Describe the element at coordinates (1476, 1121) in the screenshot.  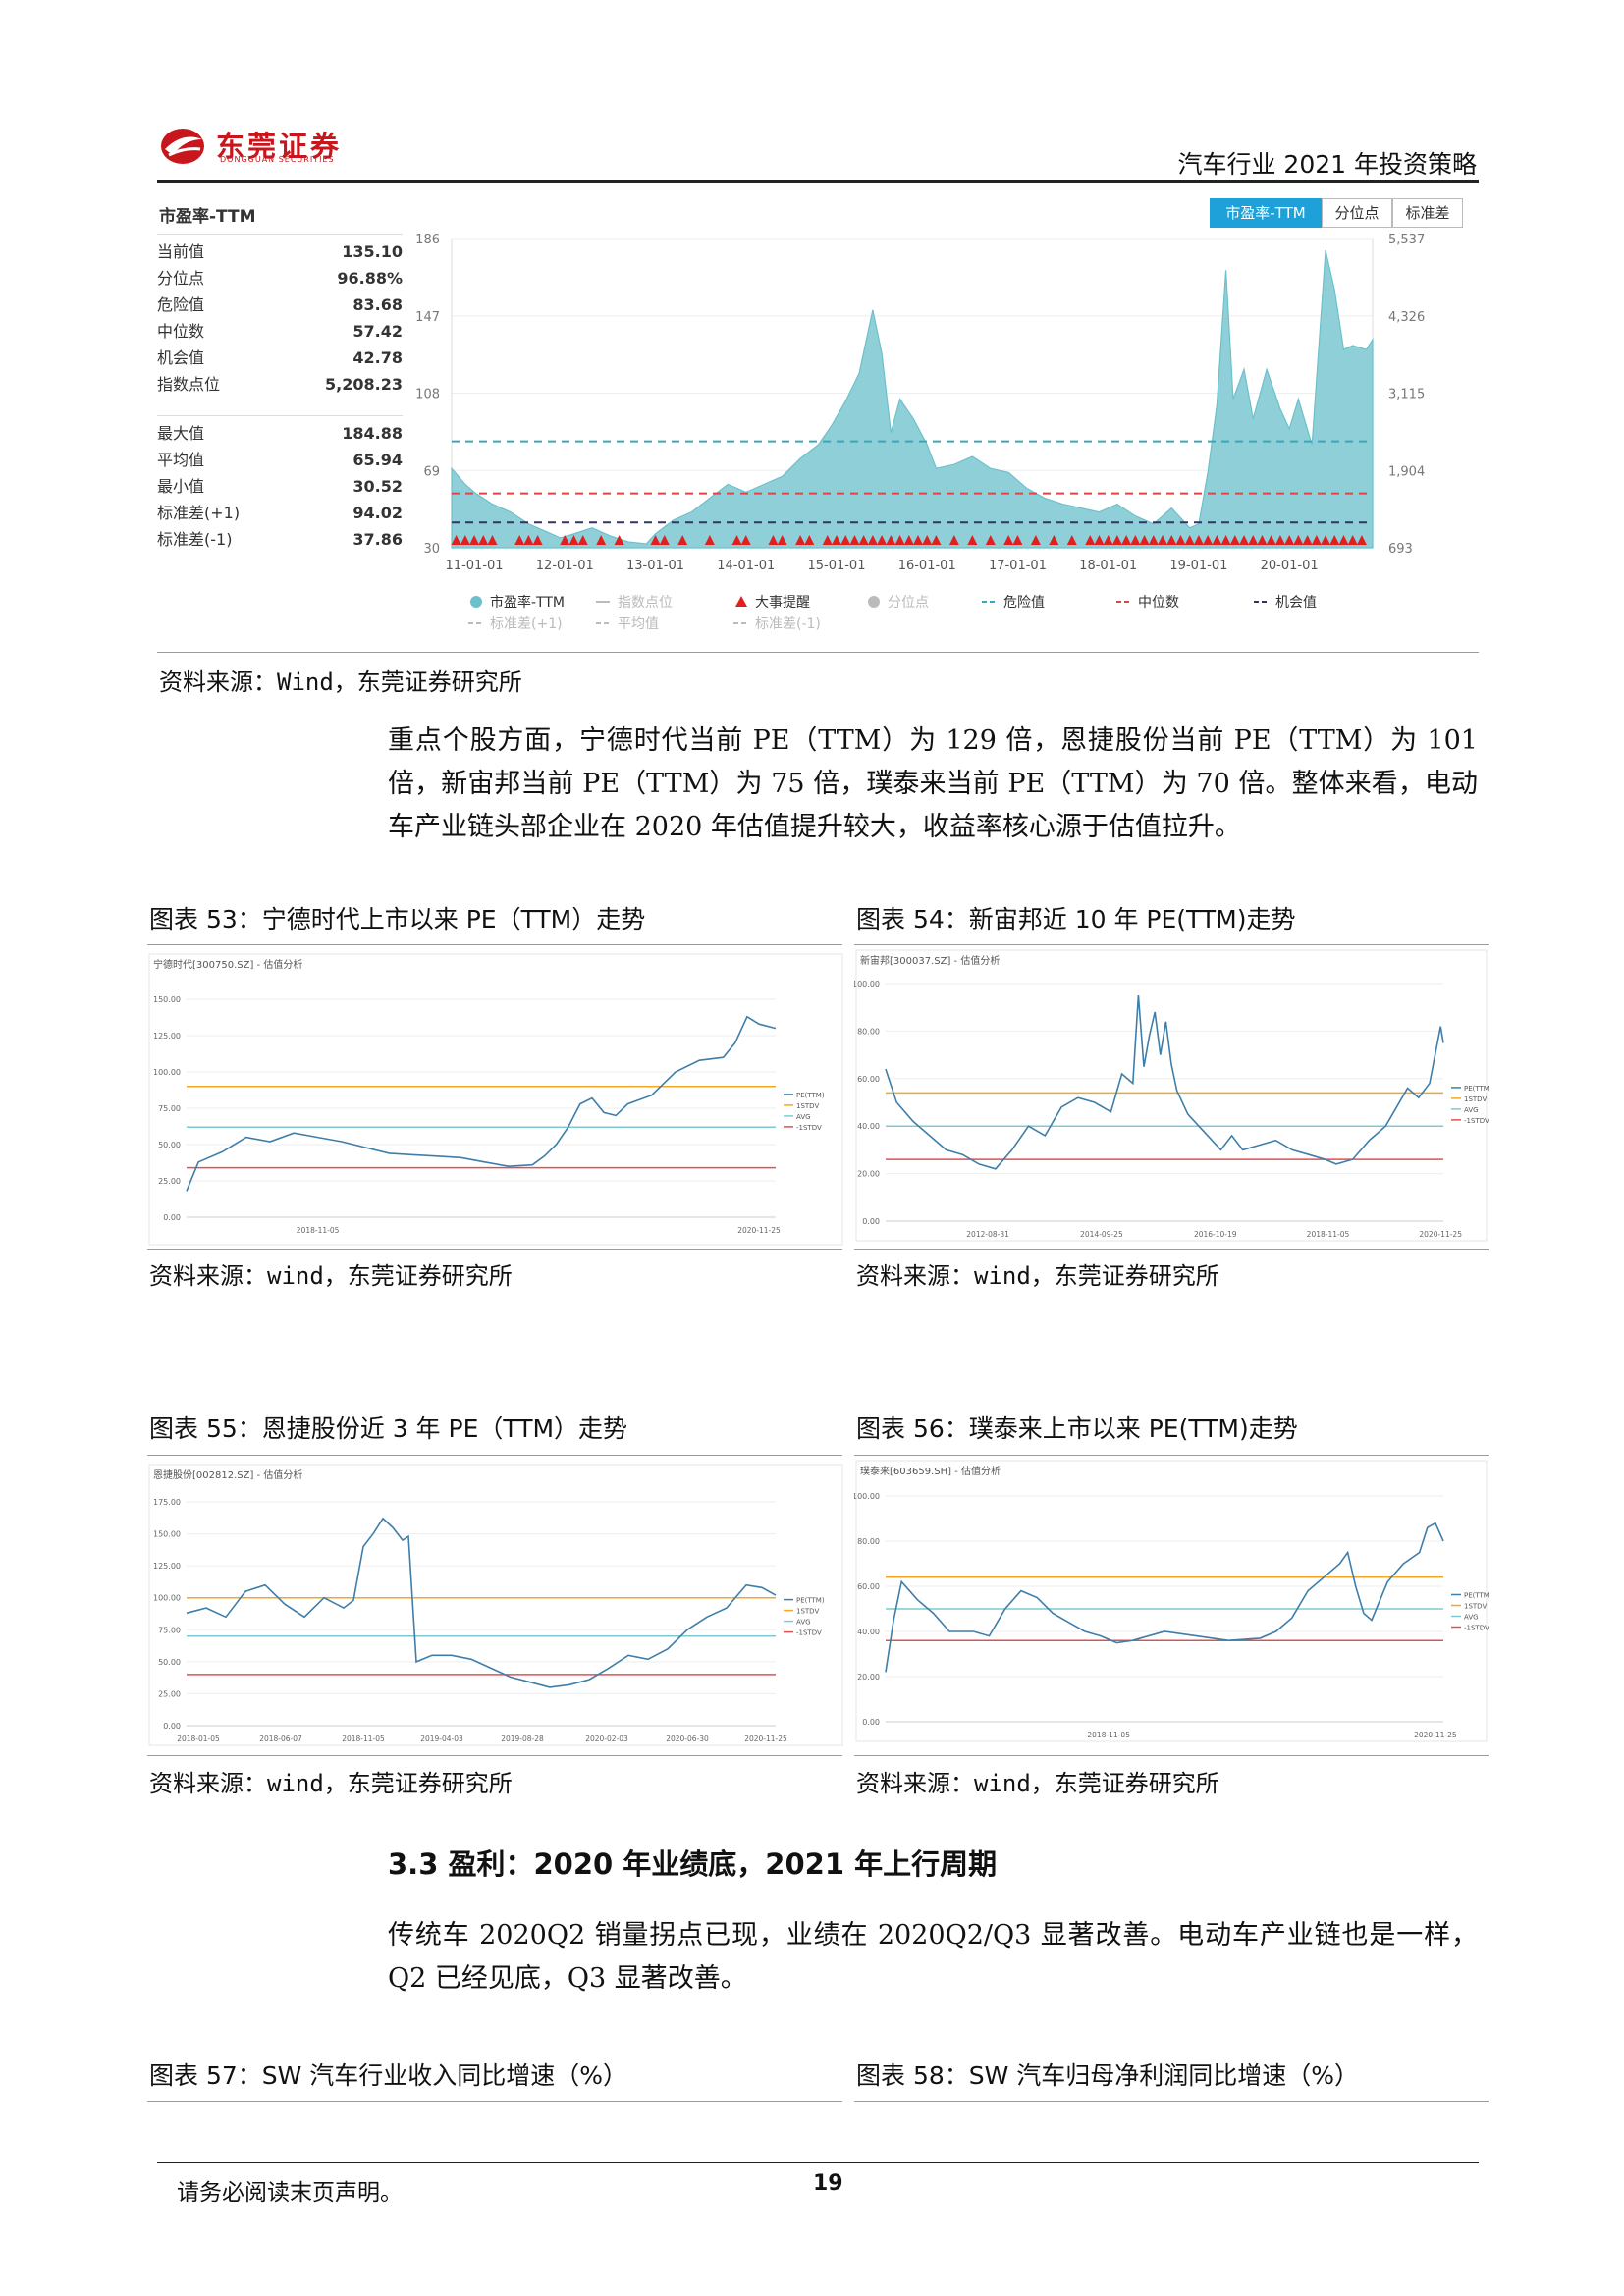
I see `legend-label: -1STDV` at that location.